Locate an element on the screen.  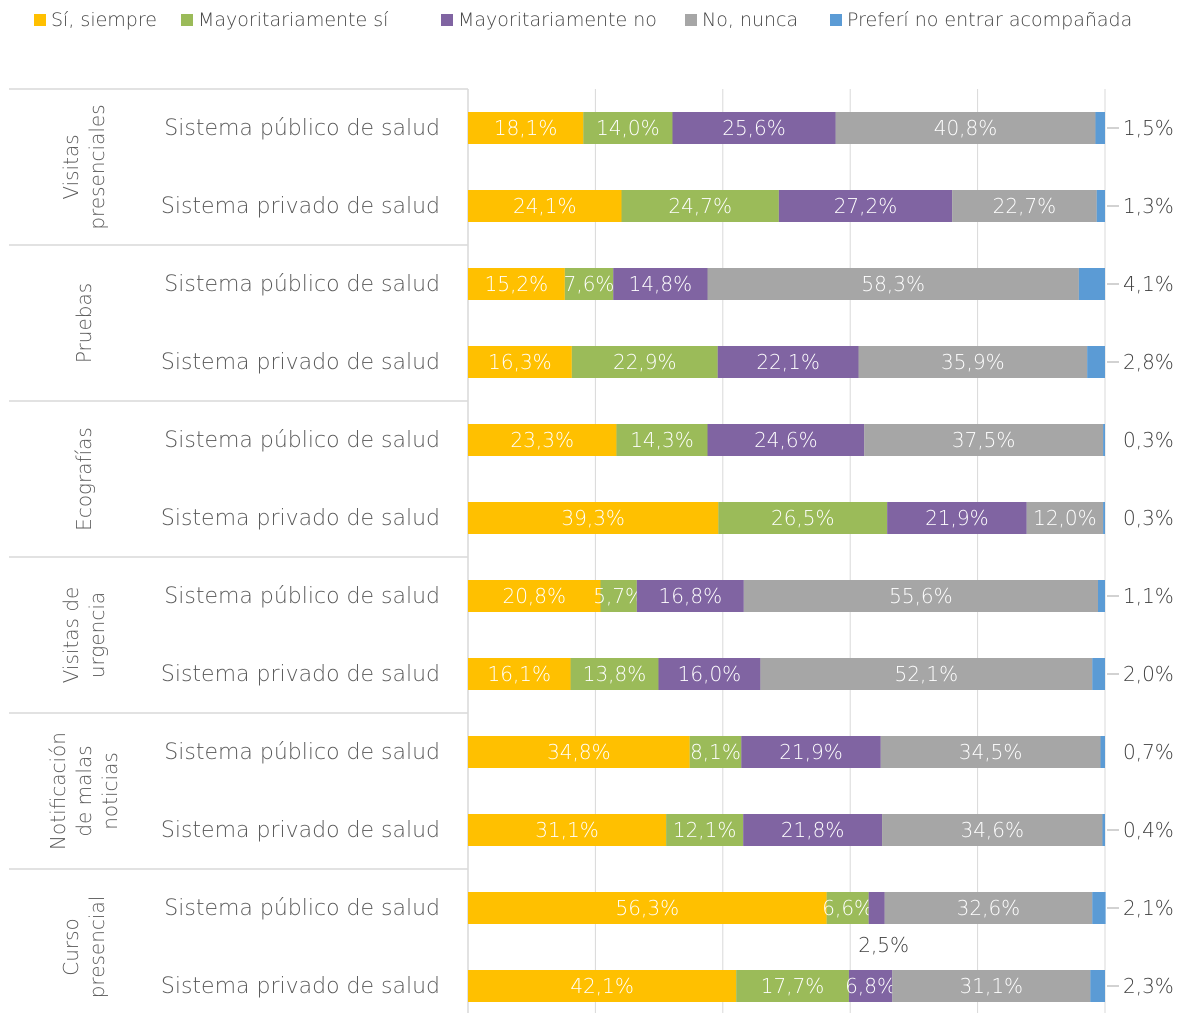
data-label: 22,9% is located at coordinates (645, 362).